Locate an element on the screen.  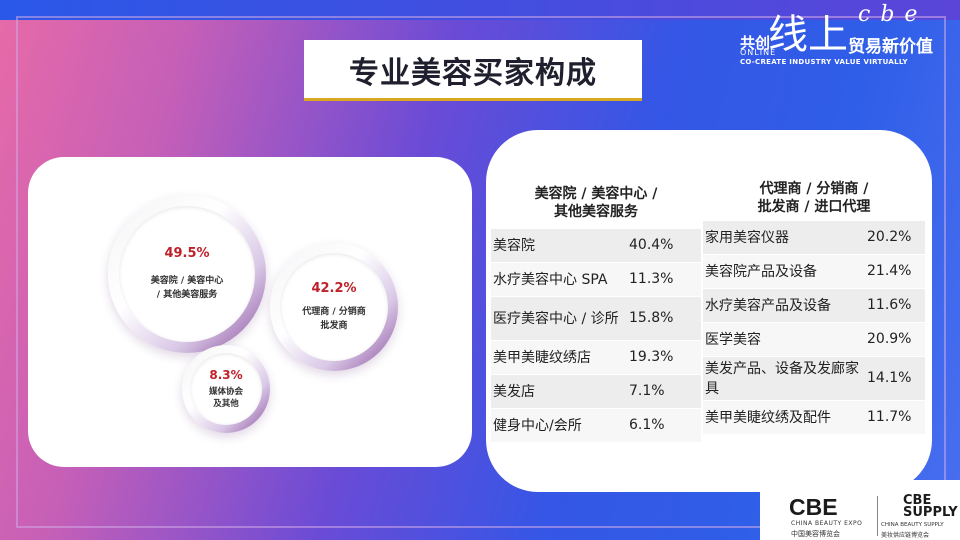
distributor-table-header: 代理商 / 分销商 / 批发商 / 进口代理 is located at coordinates (814, 199).